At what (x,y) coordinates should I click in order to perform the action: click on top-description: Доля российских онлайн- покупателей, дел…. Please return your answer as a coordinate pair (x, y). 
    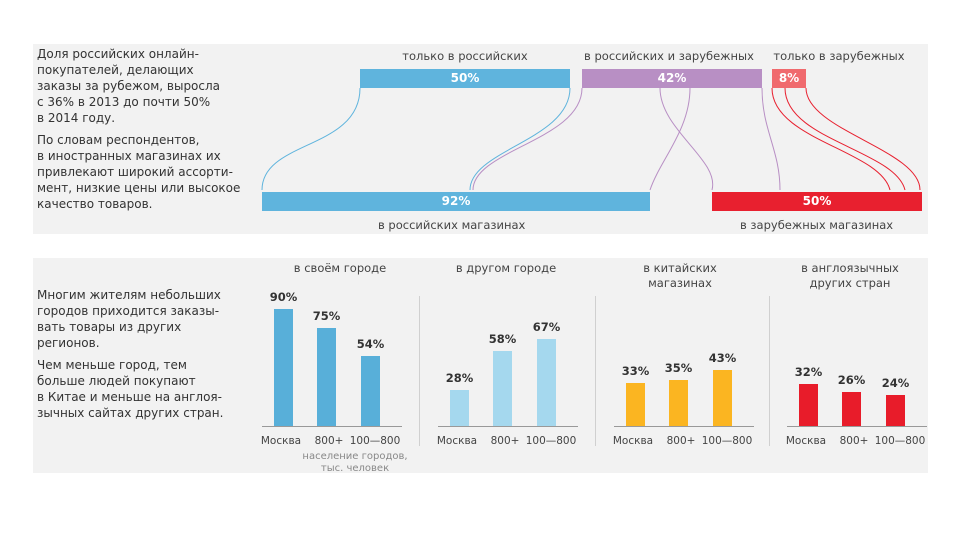
    Looking at the image, I should click on (147, 129).